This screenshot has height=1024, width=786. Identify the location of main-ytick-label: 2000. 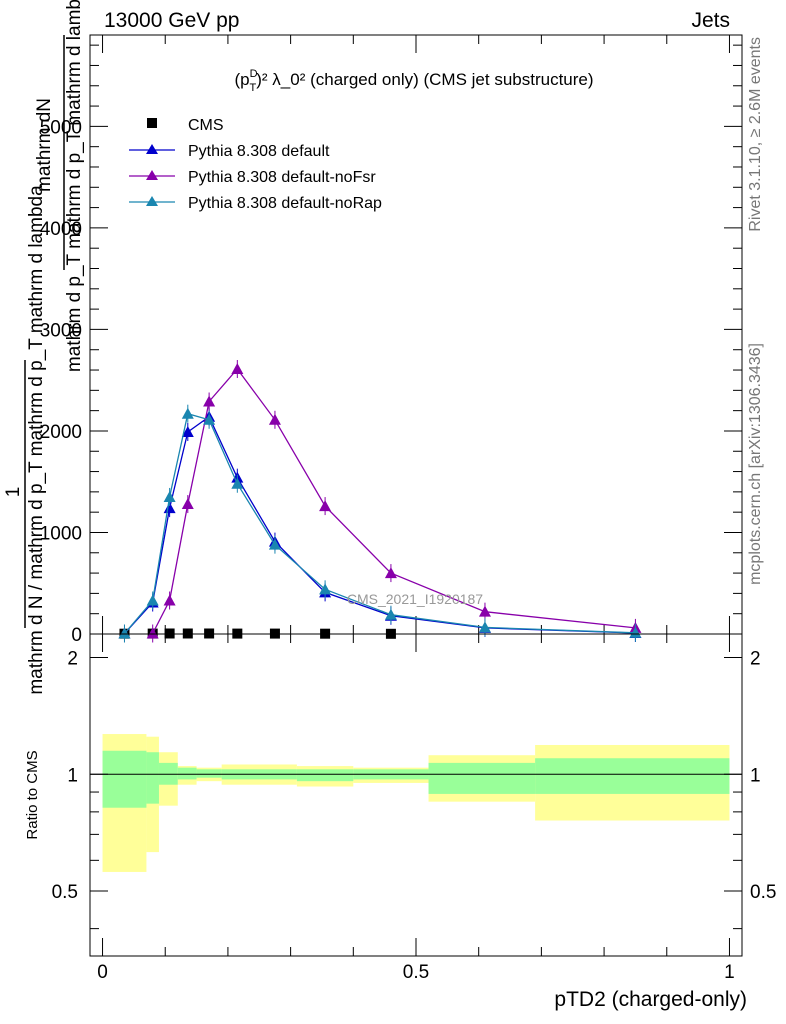
(61, 432).